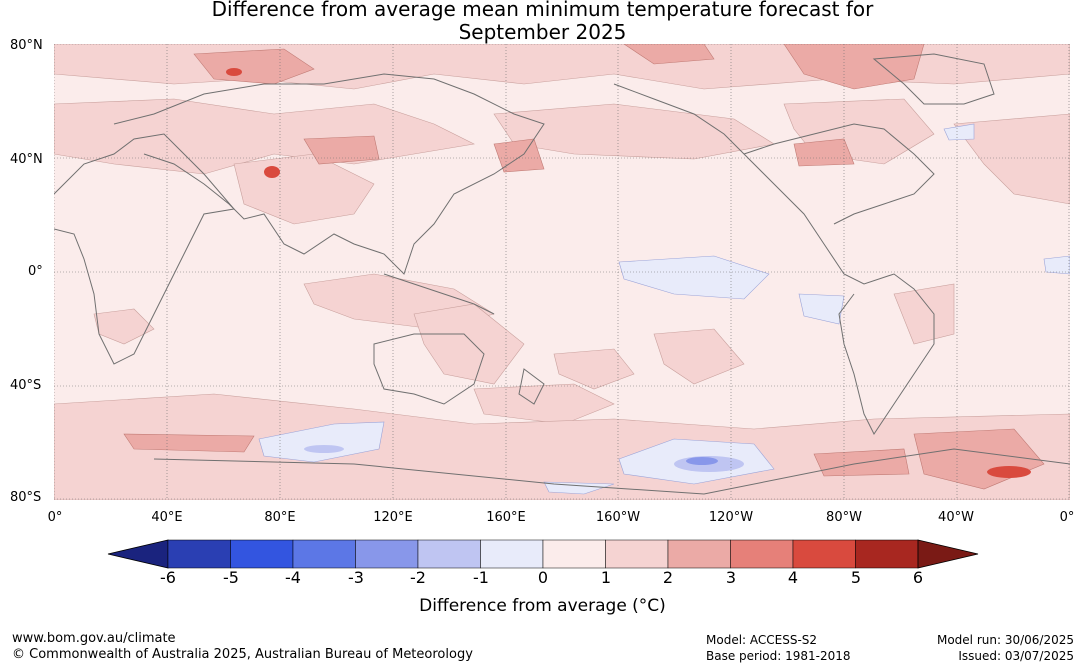  What do you see at coordinates (393, 517) in the screenshot?
I see `lon-label-120e: 120°E` at bounding box center [393, 517].